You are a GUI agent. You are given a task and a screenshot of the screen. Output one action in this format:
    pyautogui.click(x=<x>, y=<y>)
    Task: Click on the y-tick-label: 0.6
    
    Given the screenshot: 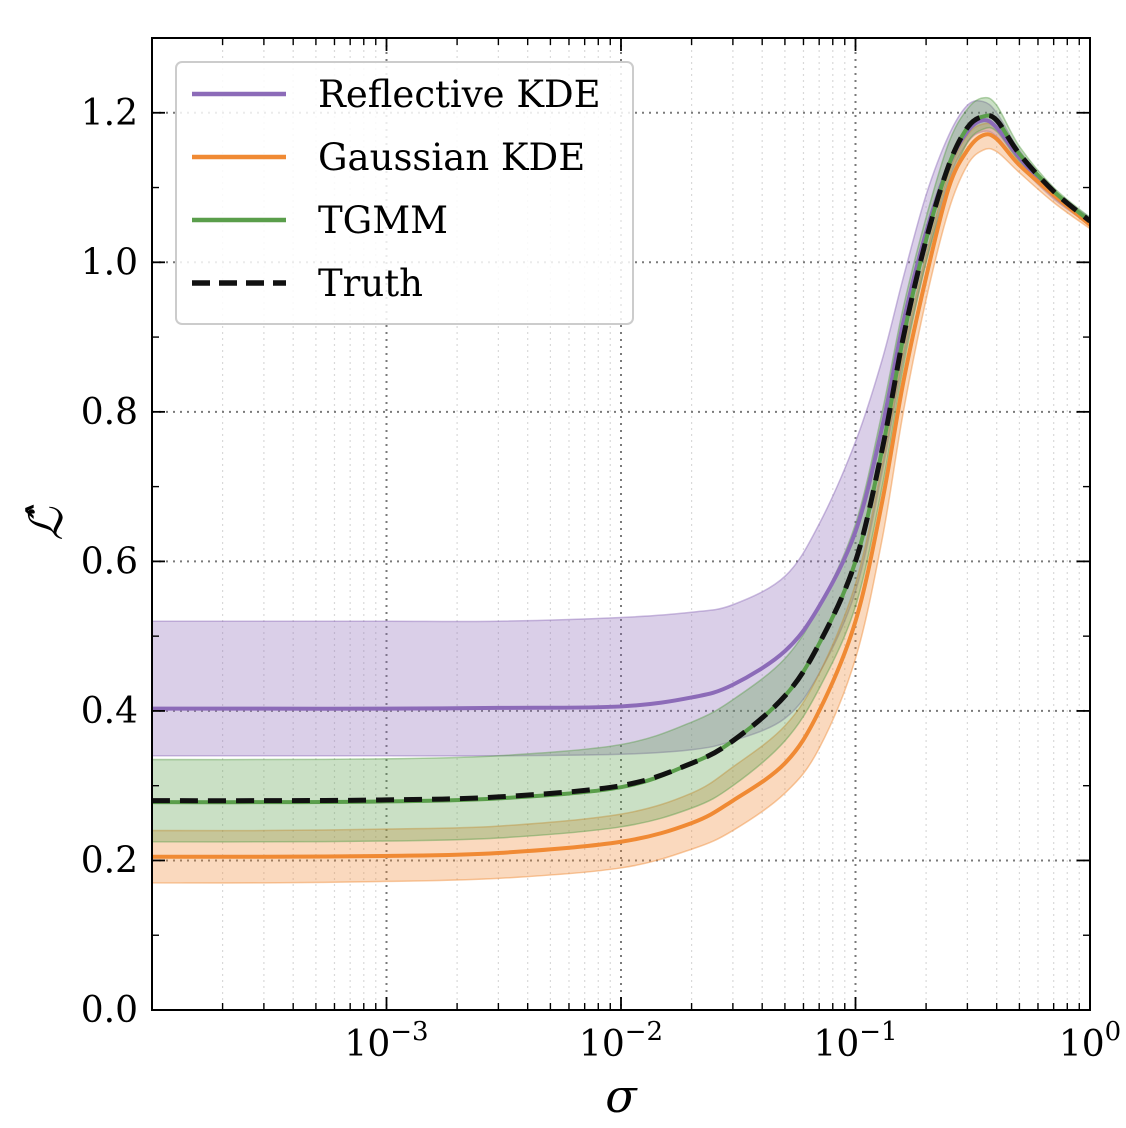 What is the action you would take?
    pyautogui.click(x=109, y=561)
    